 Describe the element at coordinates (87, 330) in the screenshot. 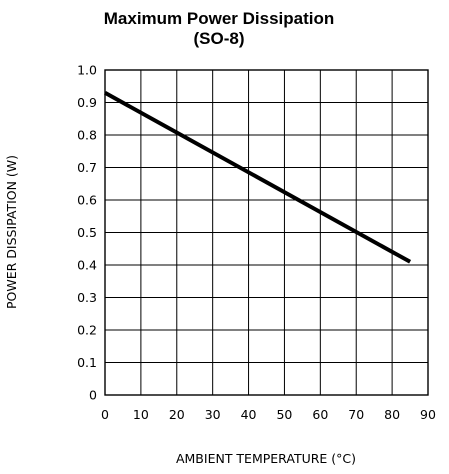

I see `y-tick-label: 0.2` at that location.